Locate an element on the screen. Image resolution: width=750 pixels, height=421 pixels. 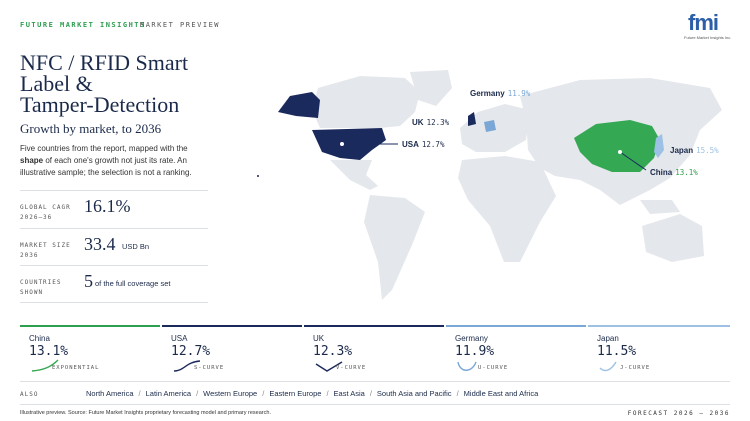
country-value: 12.7% is located at coordinates (433, 144).